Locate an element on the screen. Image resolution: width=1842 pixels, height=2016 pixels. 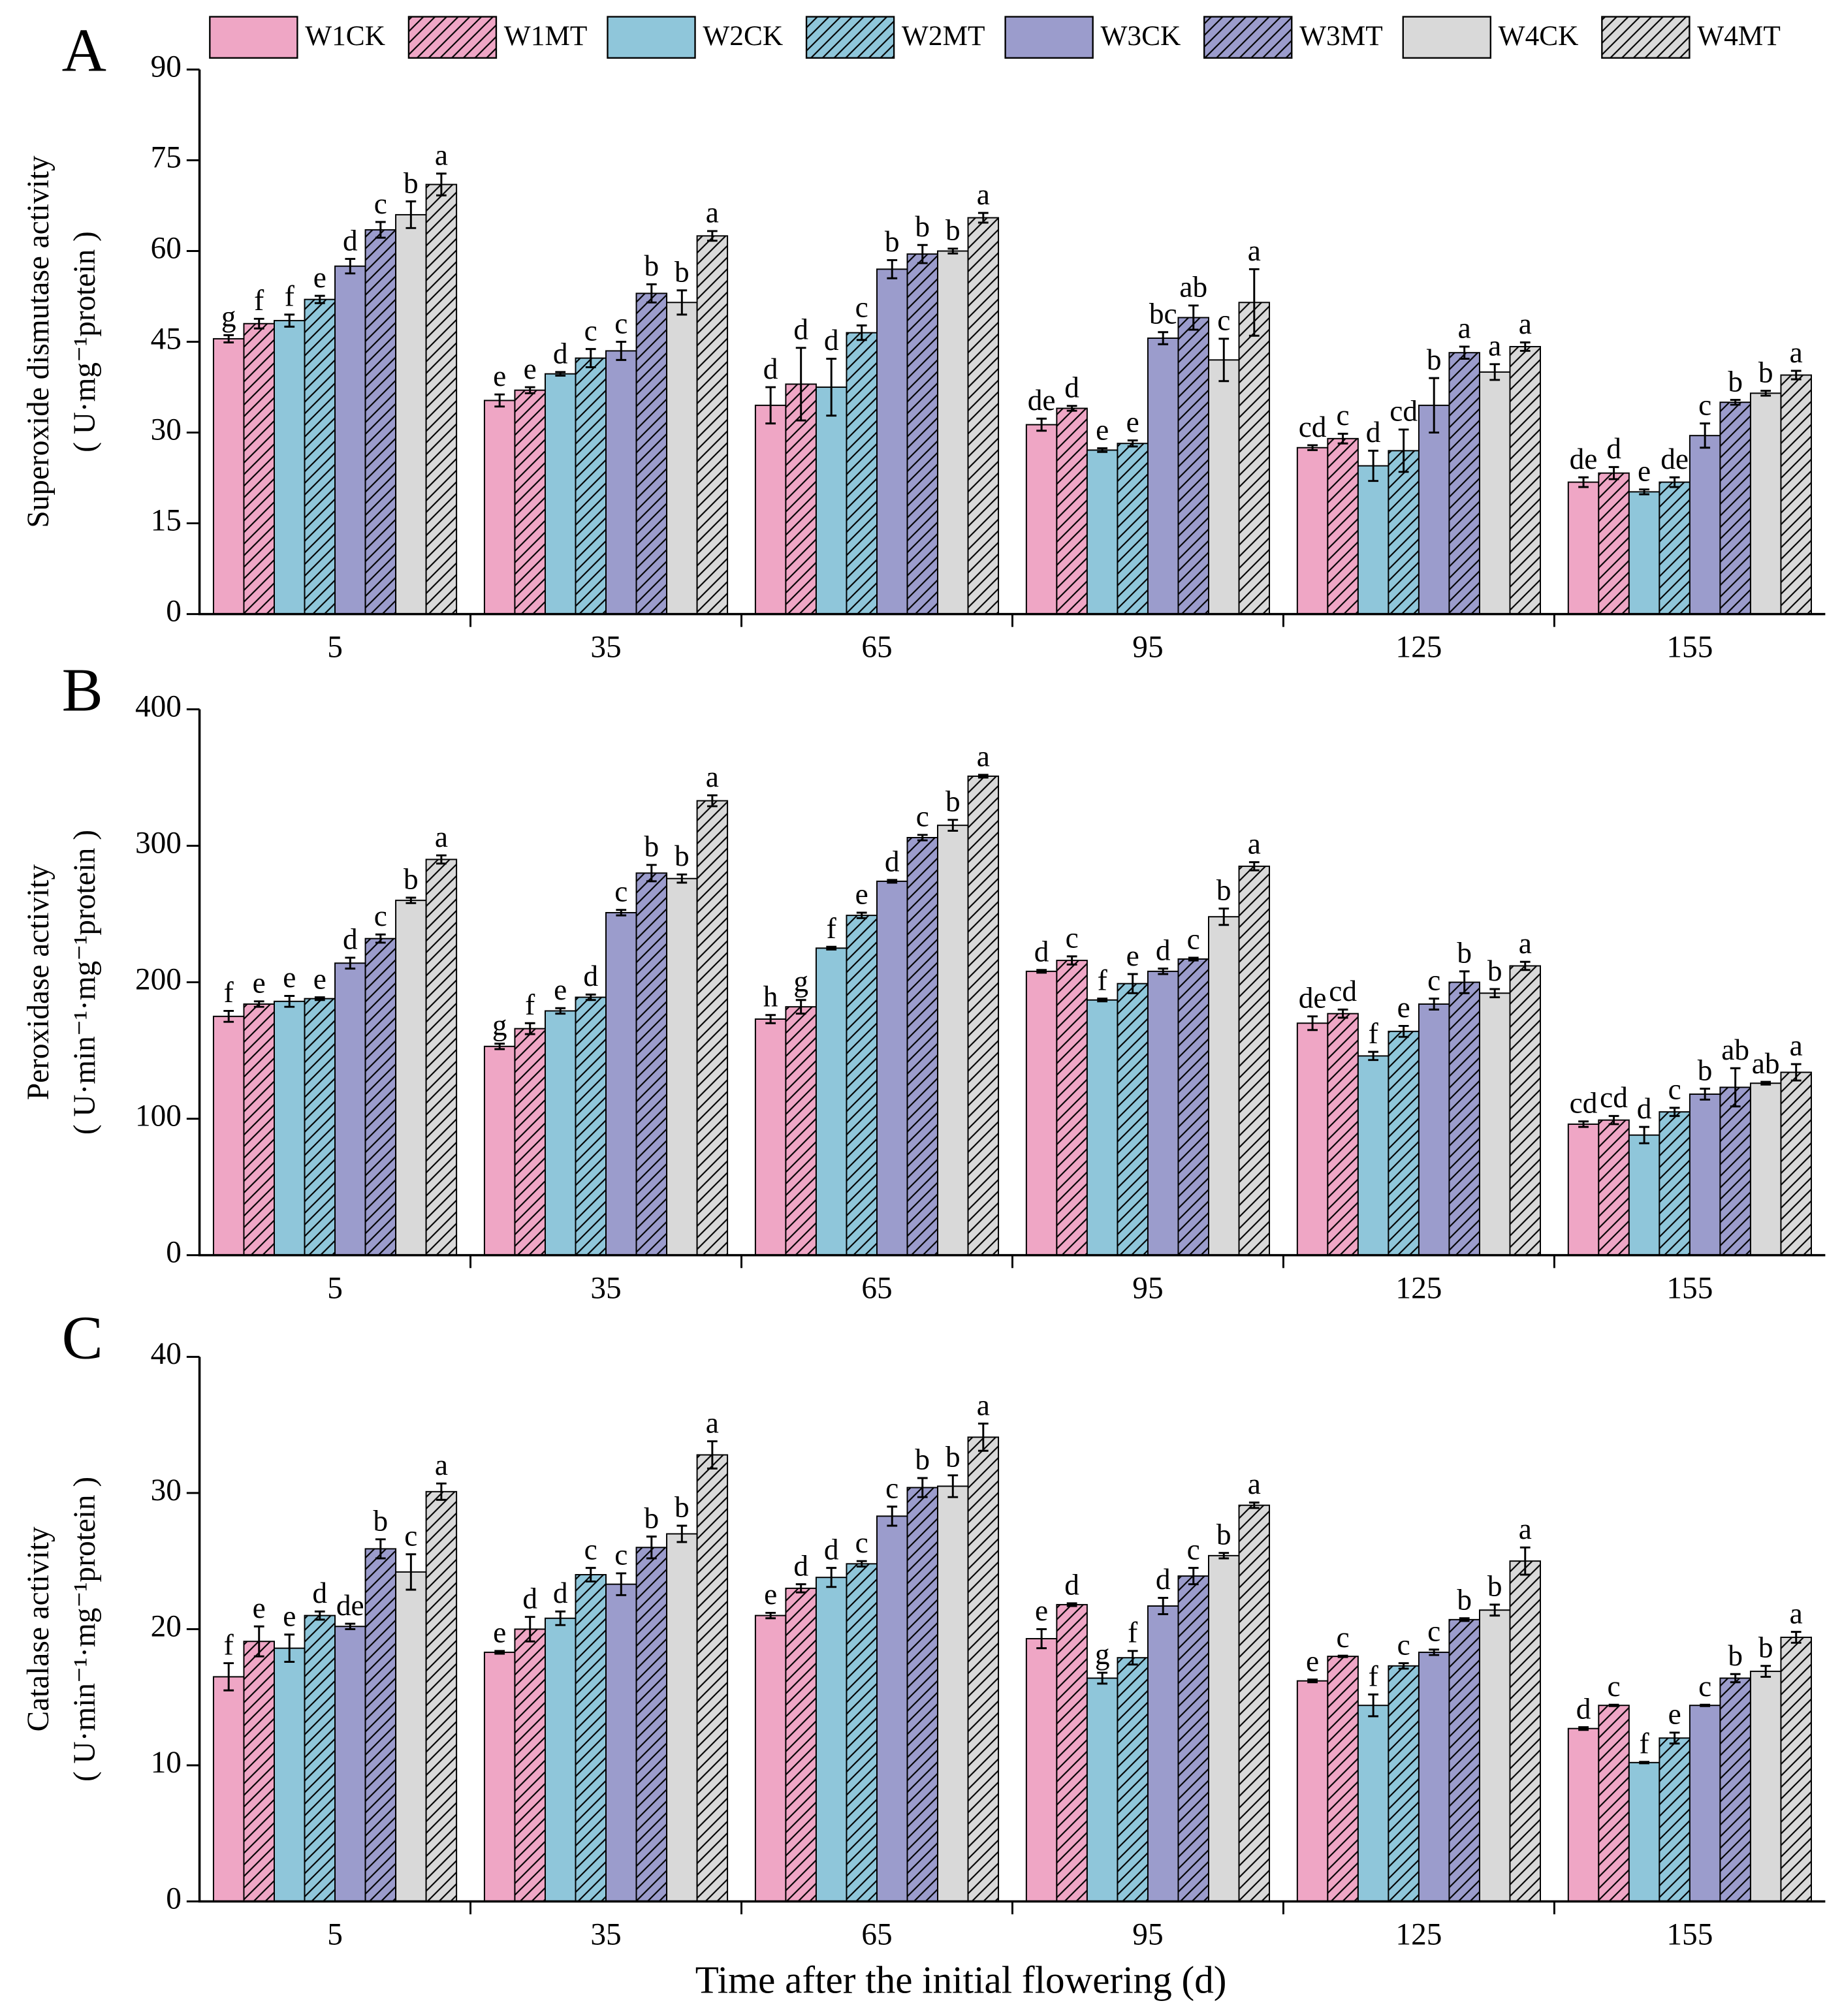
significance-letter: de is located at coordinates (1313, 998).